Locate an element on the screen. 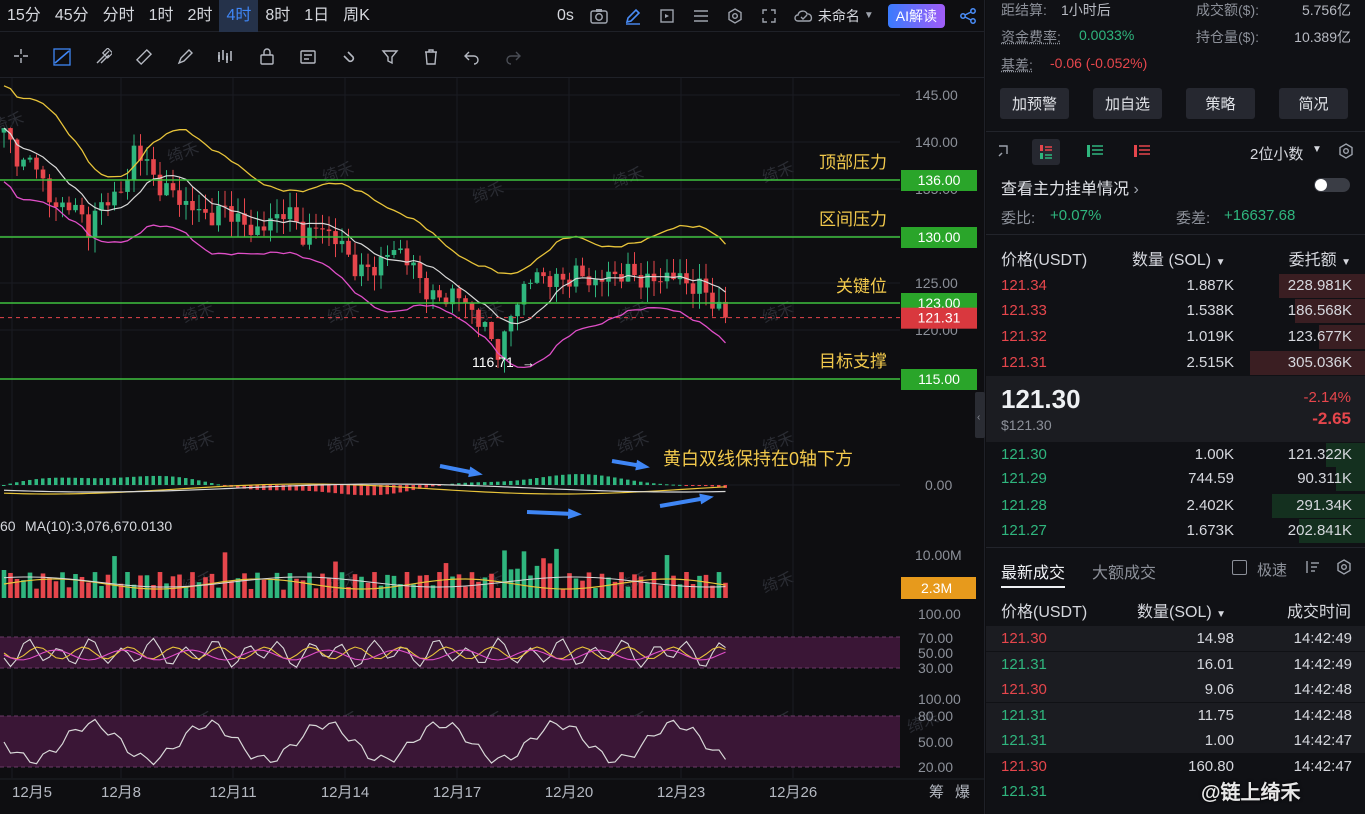 The height and width of the screenshot is (814, 1365). filter-icon is located at coordinates (389, 57).